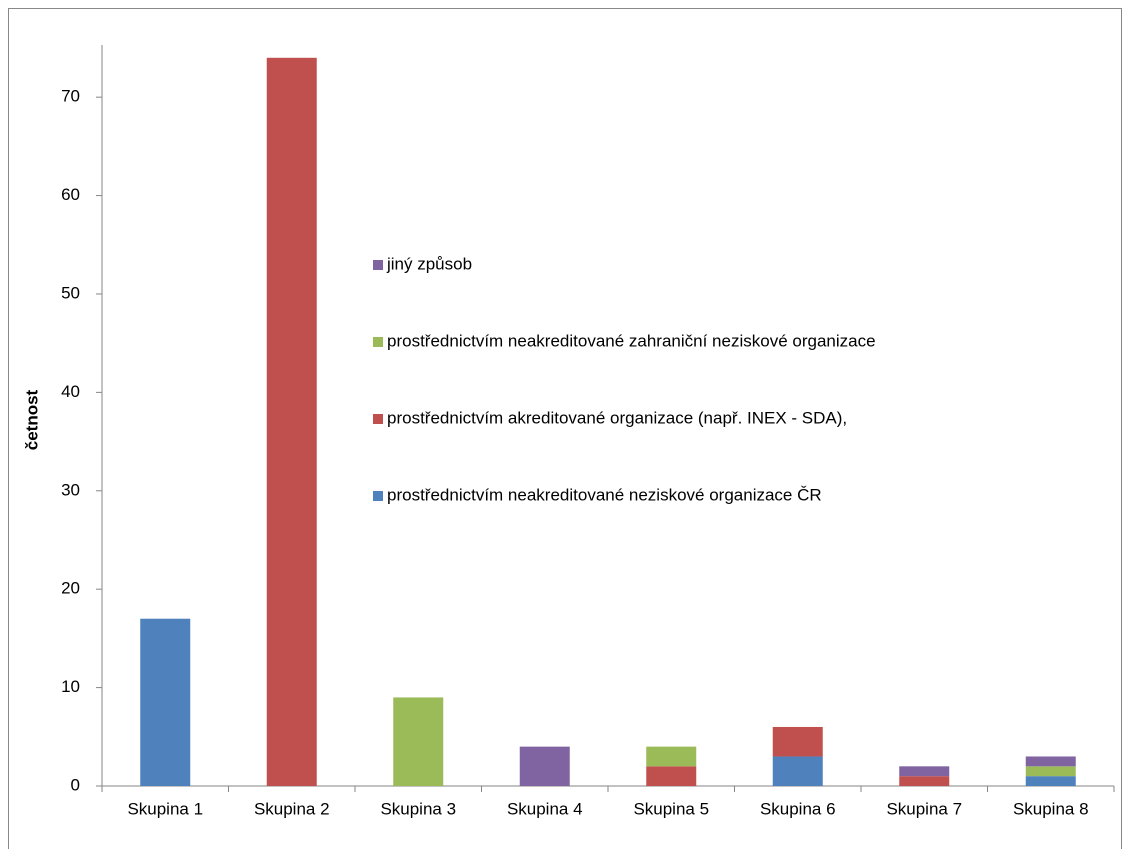 The width and height of the screenshot is (1130, 849). I want to click on legend-label: jiný způsob, so click(429, 263).